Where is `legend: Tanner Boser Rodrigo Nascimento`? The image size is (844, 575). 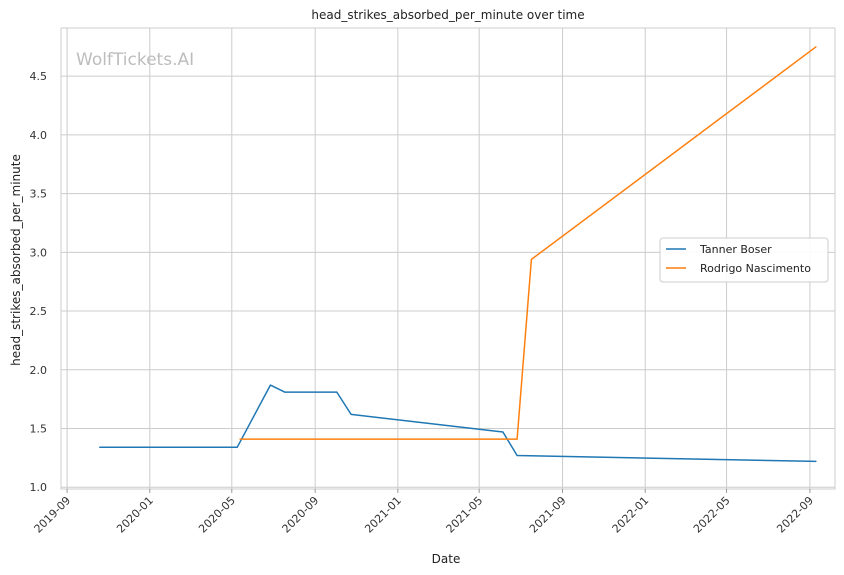
legend: Tanner Boser Rodrigo Nascimento is located at coordinates (744, 260).